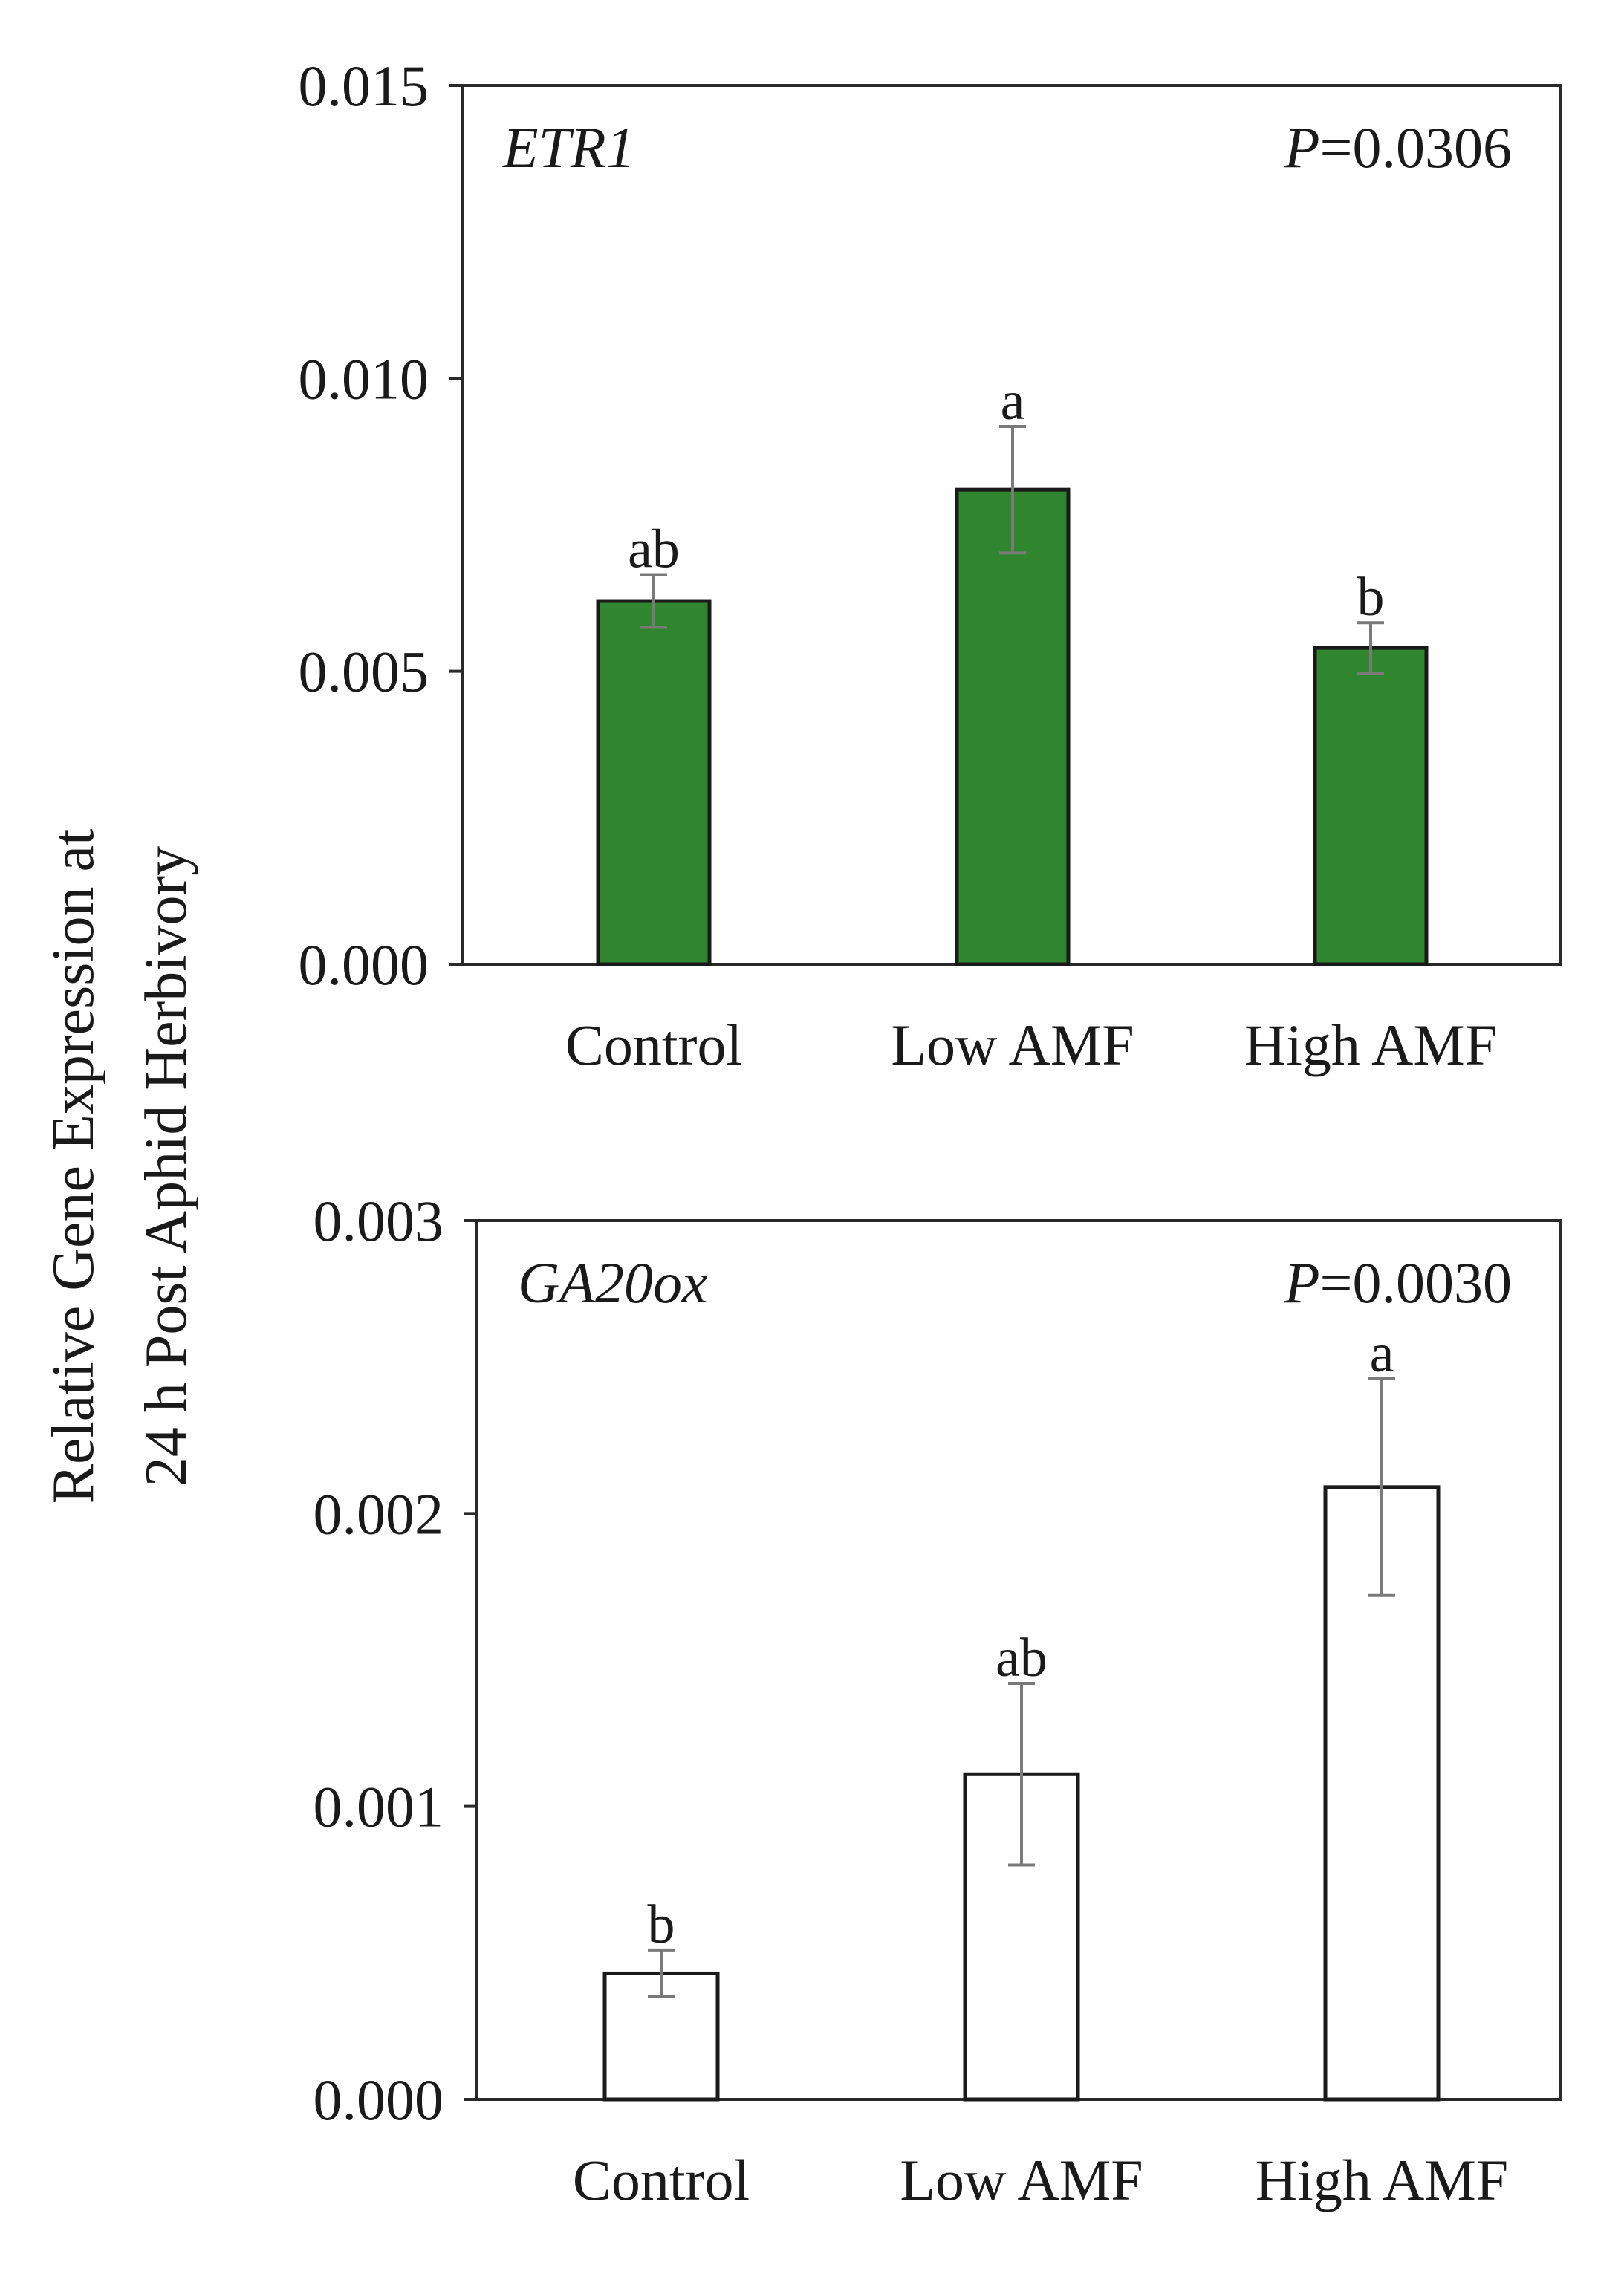  Describe the element at coordinates (364, 378) in the screenshot. I see `etr1-y-tick-label: 0.010` at that location.